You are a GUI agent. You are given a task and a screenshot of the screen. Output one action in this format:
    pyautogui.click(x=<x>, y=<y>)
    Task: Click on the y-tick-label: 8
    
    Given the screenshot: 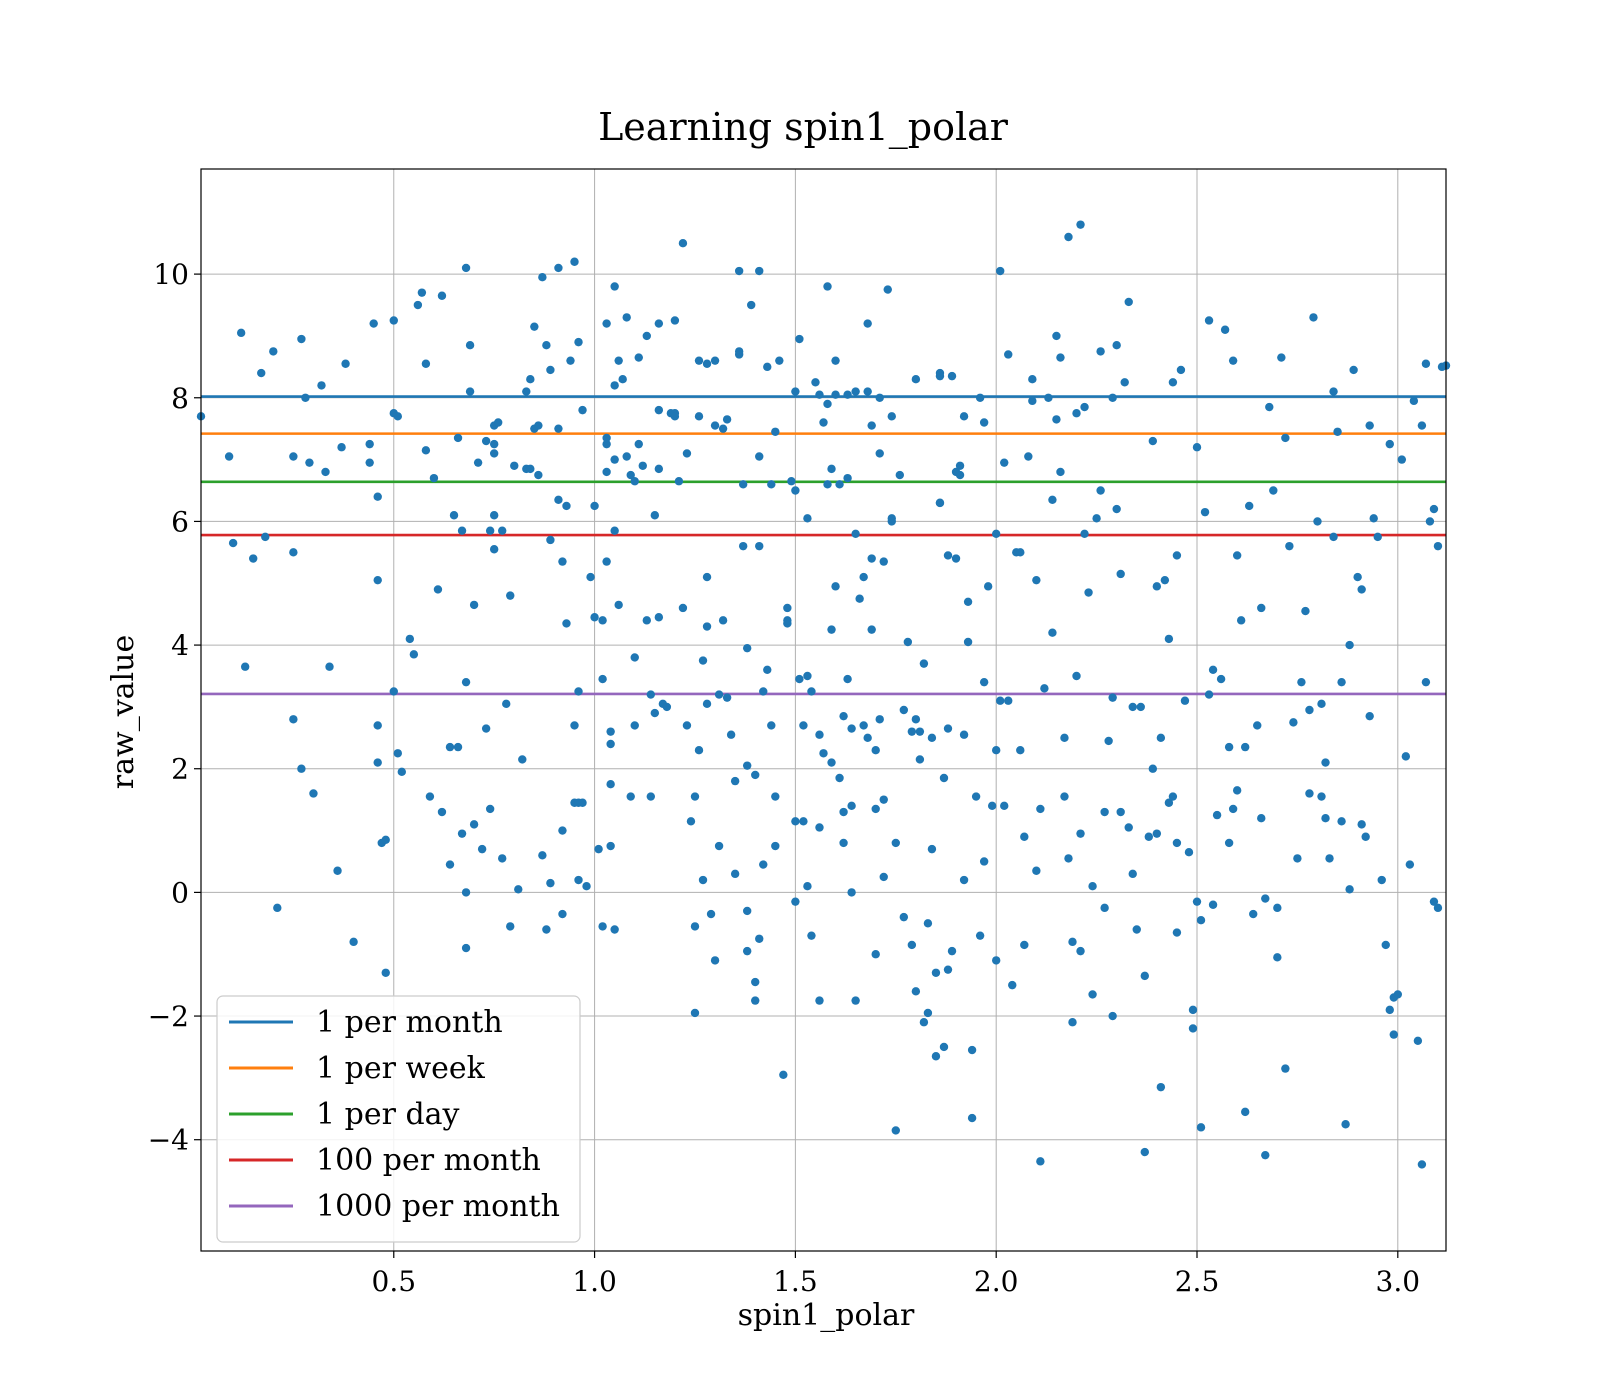 What is the action you would take?
    pyautogui.click(x=180, y=398)
    